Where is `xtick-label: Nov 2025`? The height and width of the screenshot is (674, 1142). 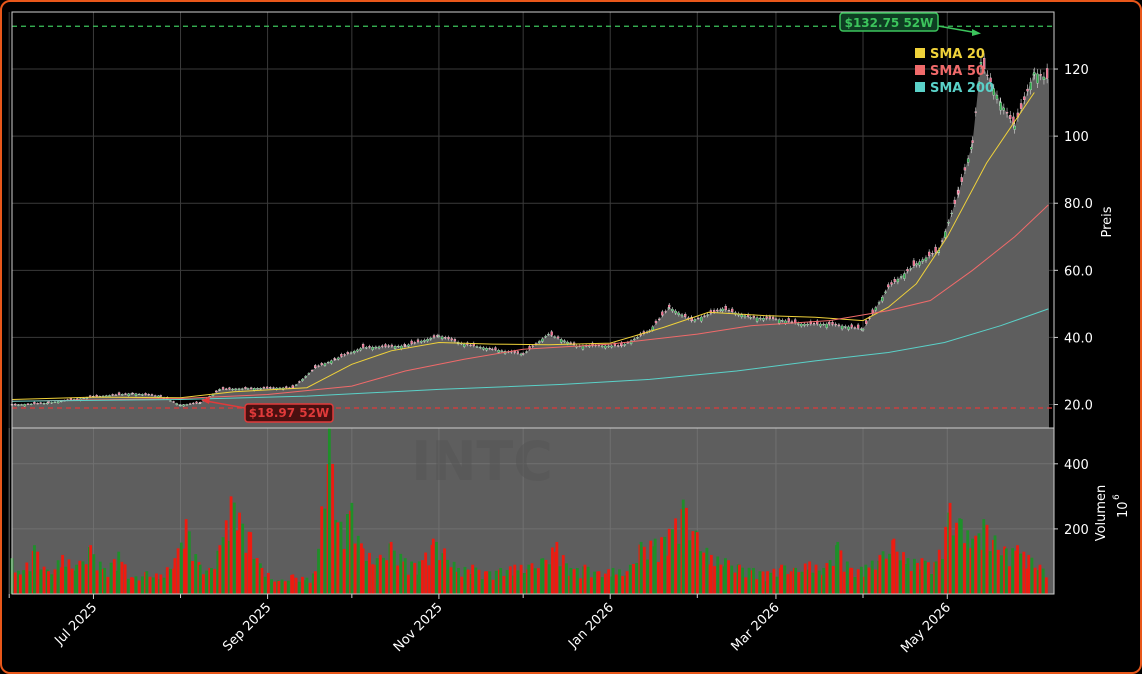 xtick-label: Nov 2025 is located at coordinates (418, 627).